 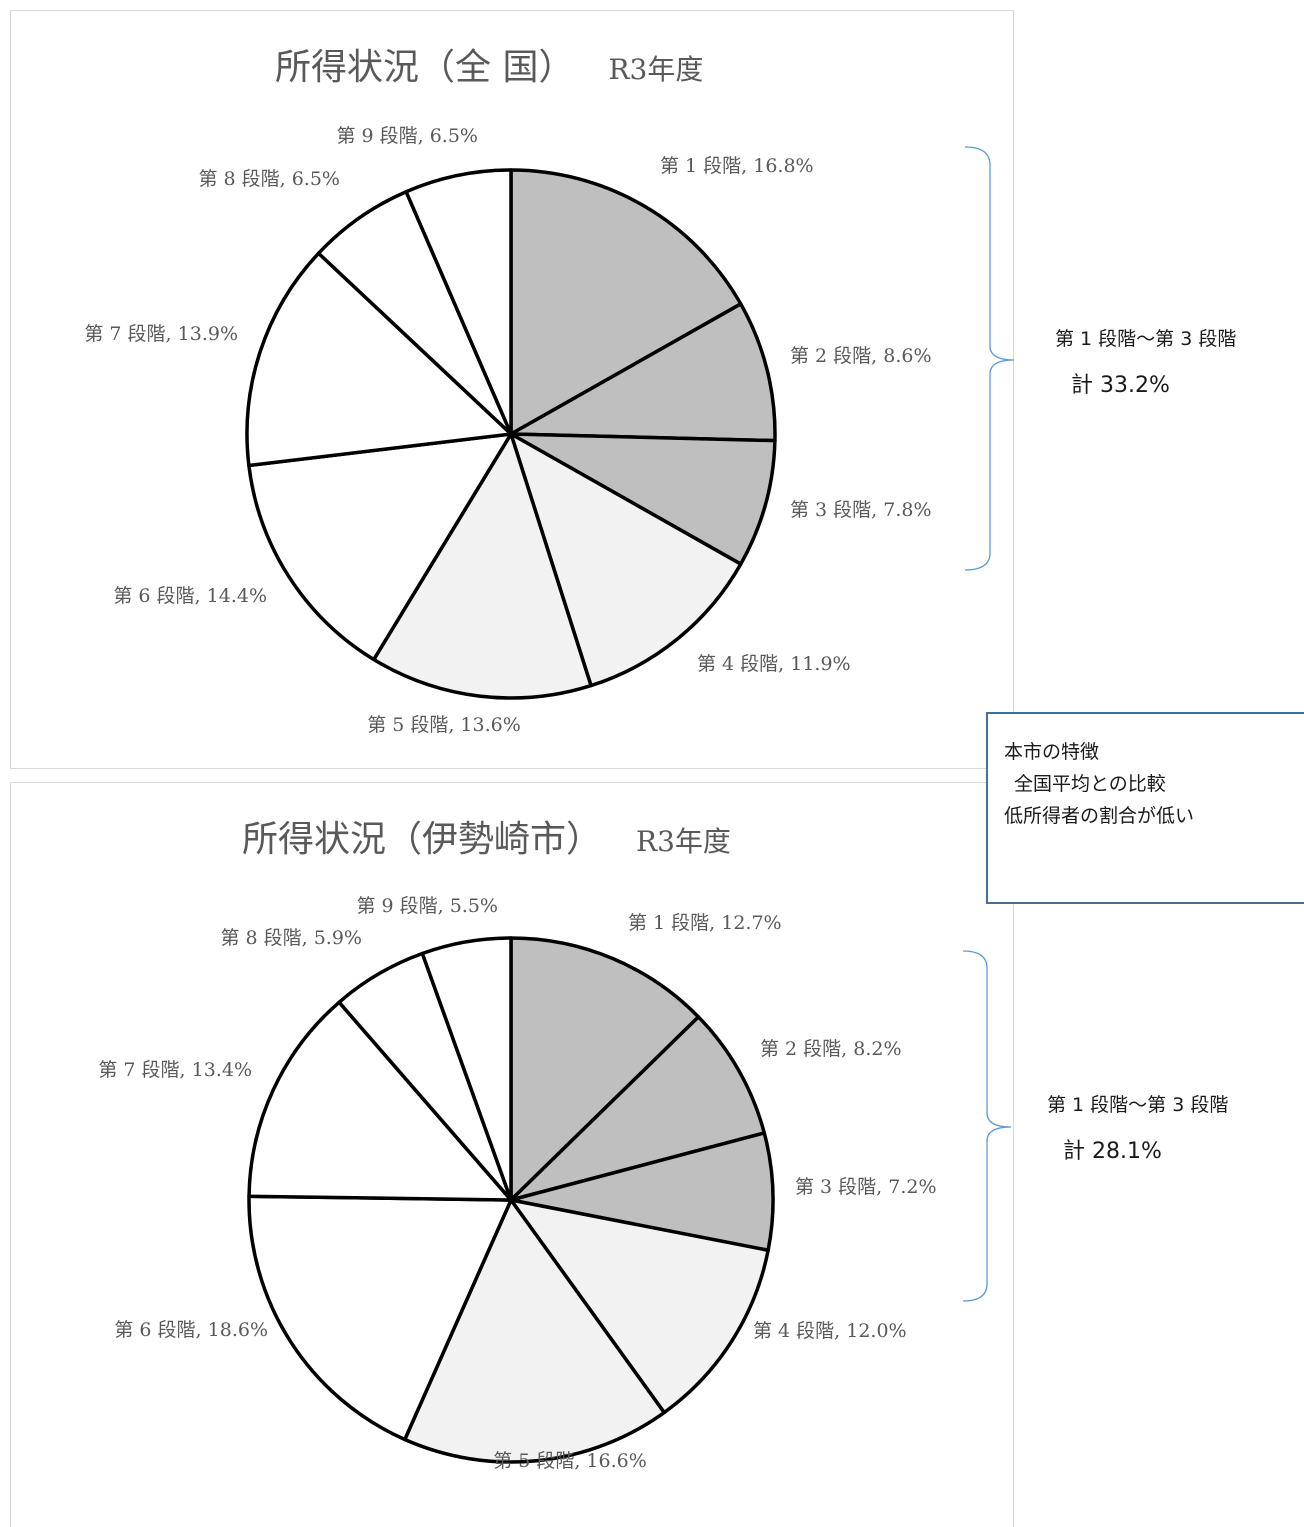 What do you see at coordinates (190, 596) in the screenshot?
I see `slice-label-6: 第 6 段階, 14.4%` at bounding box center [190, 596].